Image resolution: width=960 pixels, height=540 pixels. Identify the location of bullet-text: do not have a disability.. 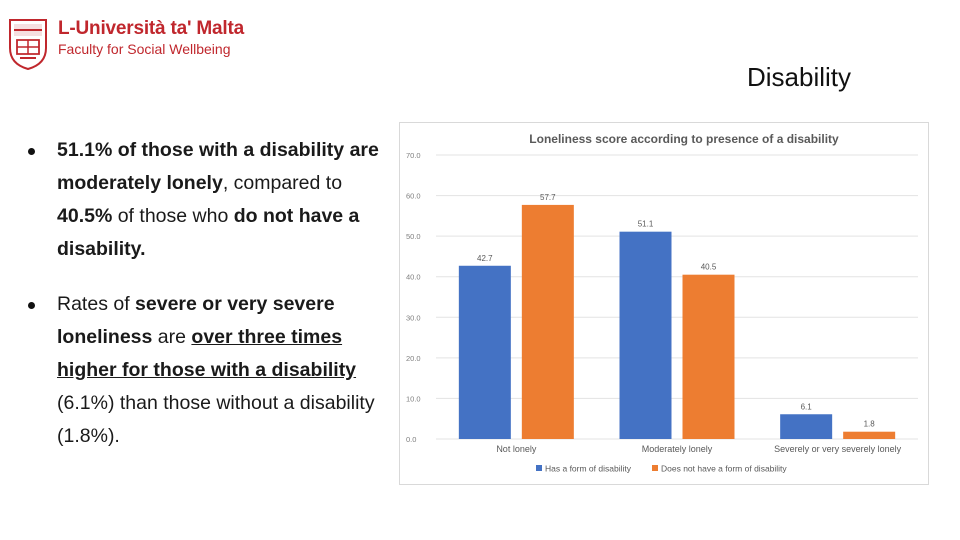
(208, 232).